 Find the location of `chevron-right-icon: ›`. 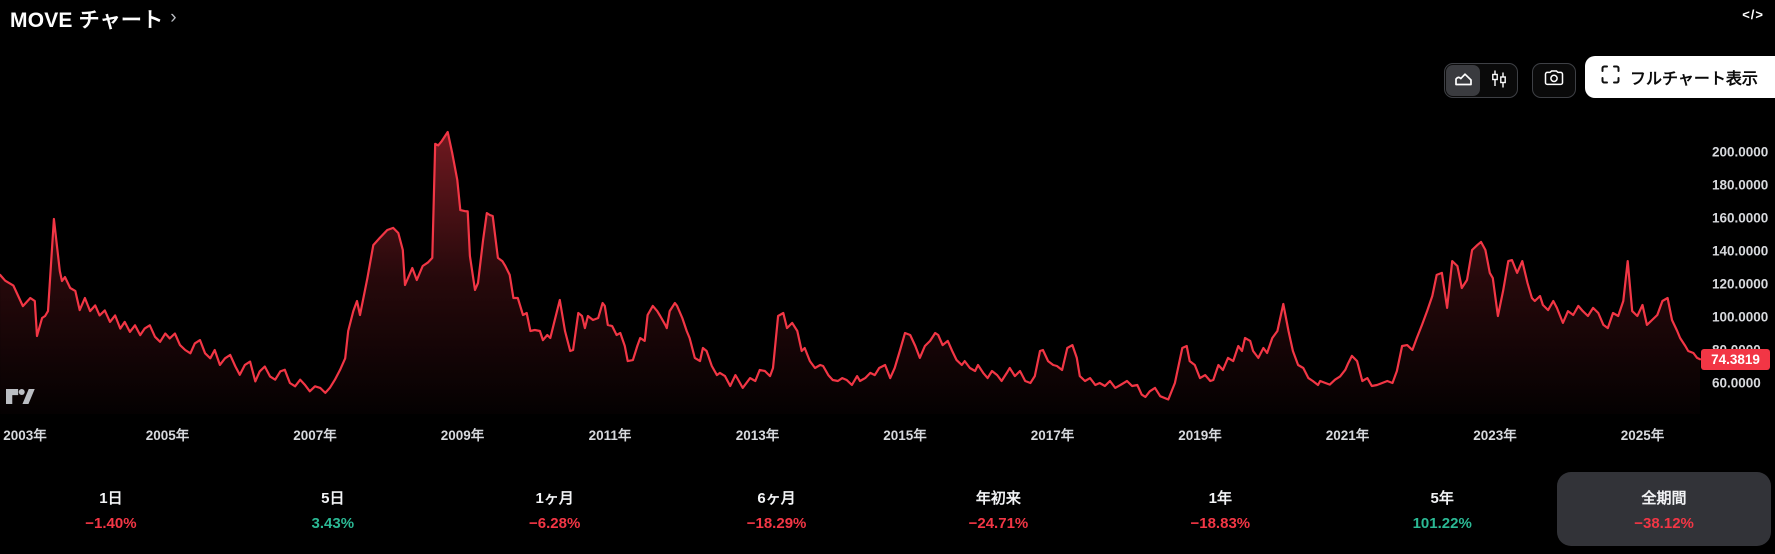

chevron-right-icon: › is located at coordinates (173, 17).